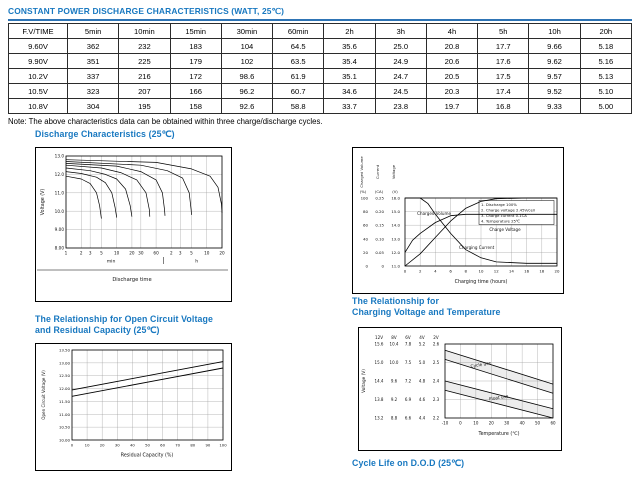 Image resolution: width=640 pixels, height=482 pixels. Describe the element at coordinates (379, 337) in the screenshot. I see `scale-column-header: 12V` at that location.